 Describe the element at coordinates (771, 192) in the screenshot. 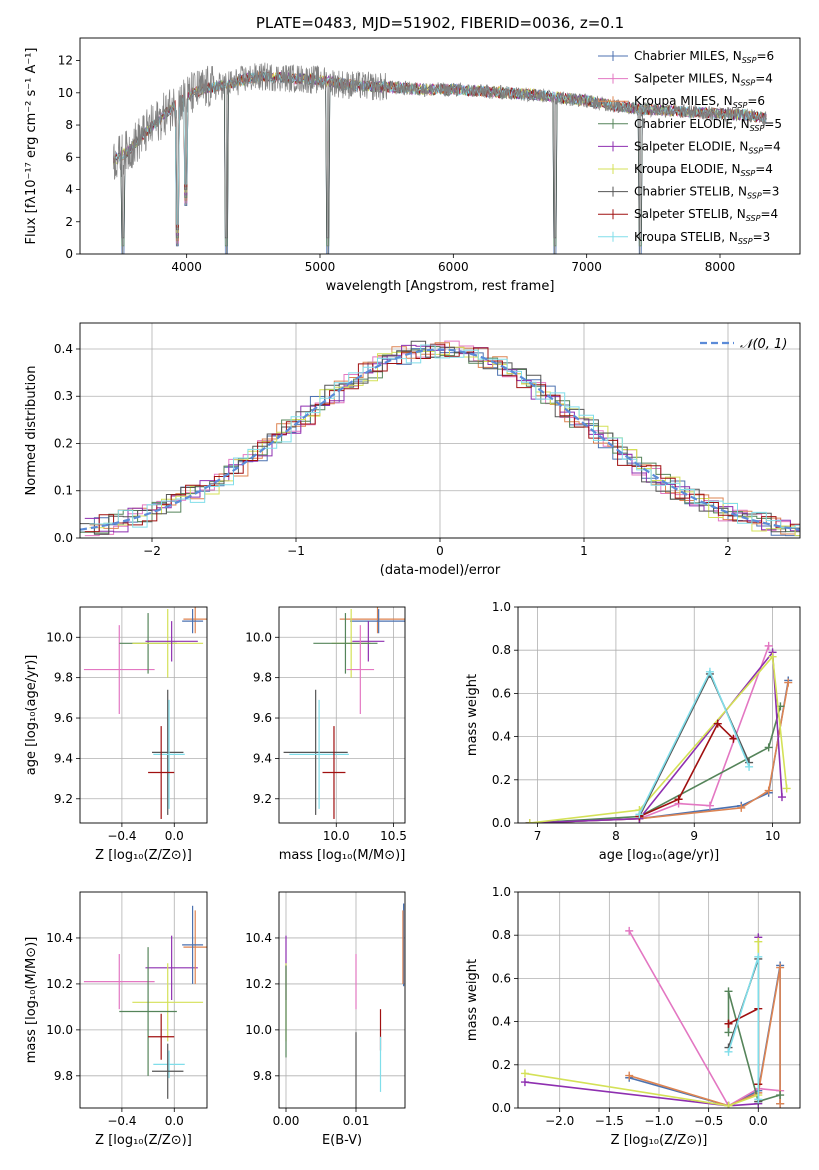

I see `legend-label-tail: =3` at that location.